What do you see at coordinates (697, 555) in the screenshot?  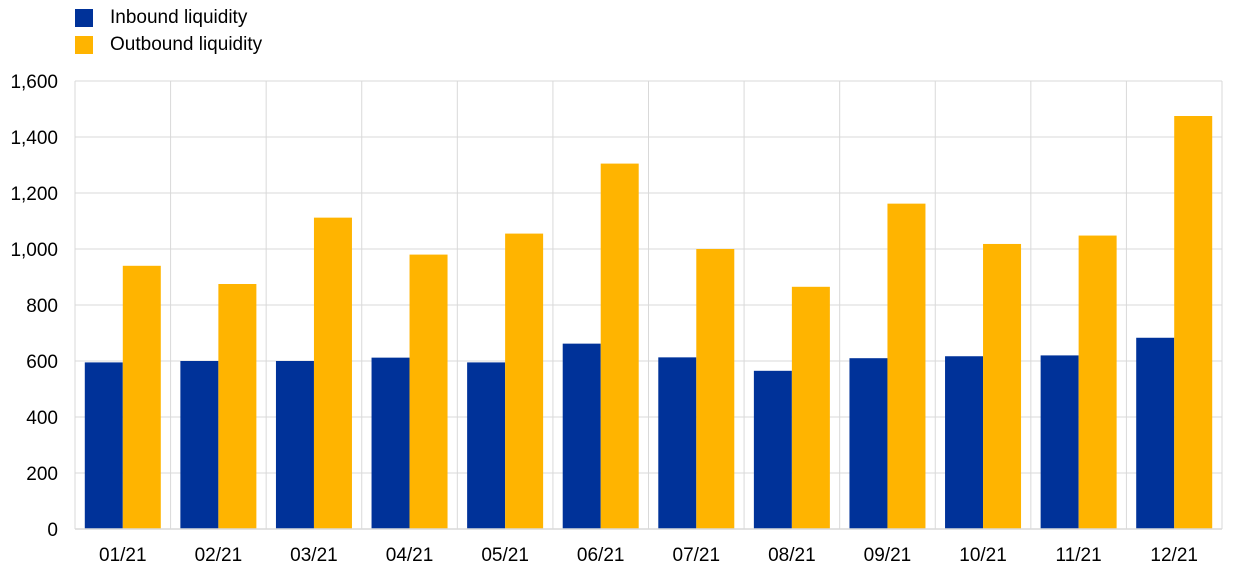 I see `x-tick-label: 07/21` at bounding box center [697, 555].